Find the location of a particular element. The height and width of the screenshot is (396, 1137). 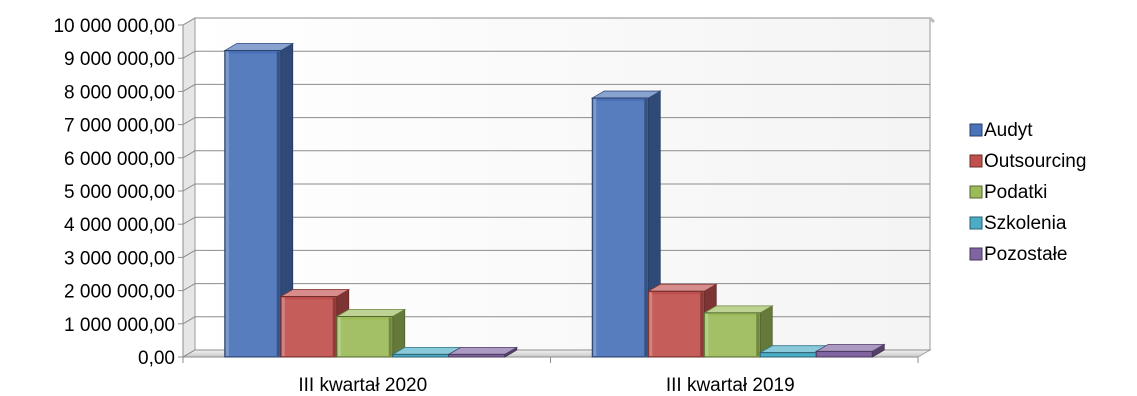

x-tick-label: III kwartał 2020 is located at coordinates (362, 385).